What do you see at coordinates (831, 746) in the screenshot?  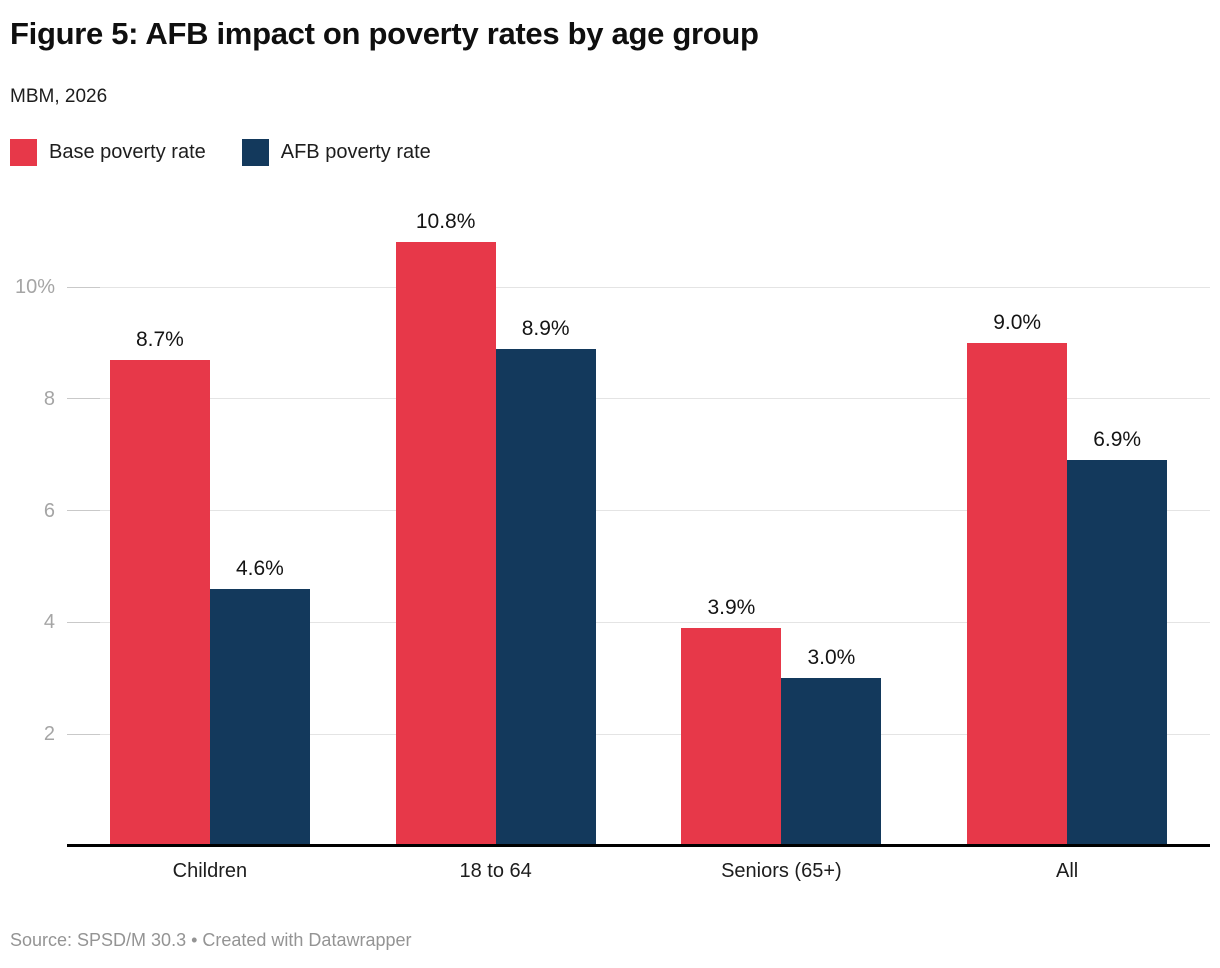 I see `afb-rate-bar: 3.0%` at bounding box center [831, 746].